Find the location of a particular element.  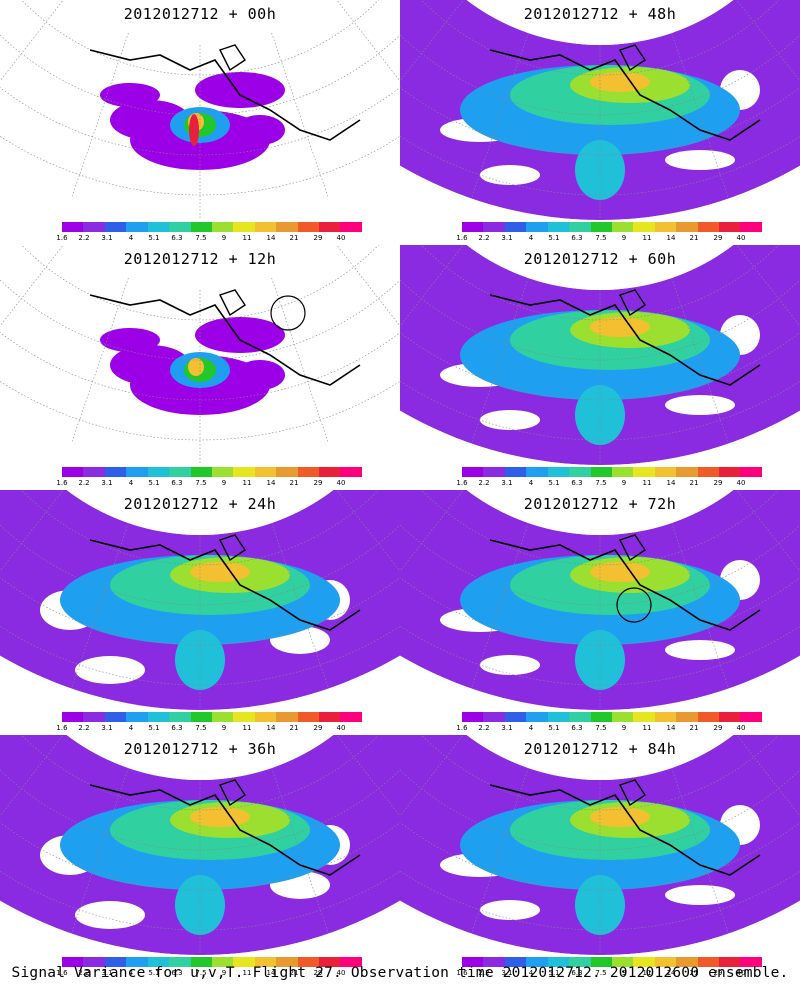

panel-title: 2012012712 + 72h is located at coordinates (600, 504).